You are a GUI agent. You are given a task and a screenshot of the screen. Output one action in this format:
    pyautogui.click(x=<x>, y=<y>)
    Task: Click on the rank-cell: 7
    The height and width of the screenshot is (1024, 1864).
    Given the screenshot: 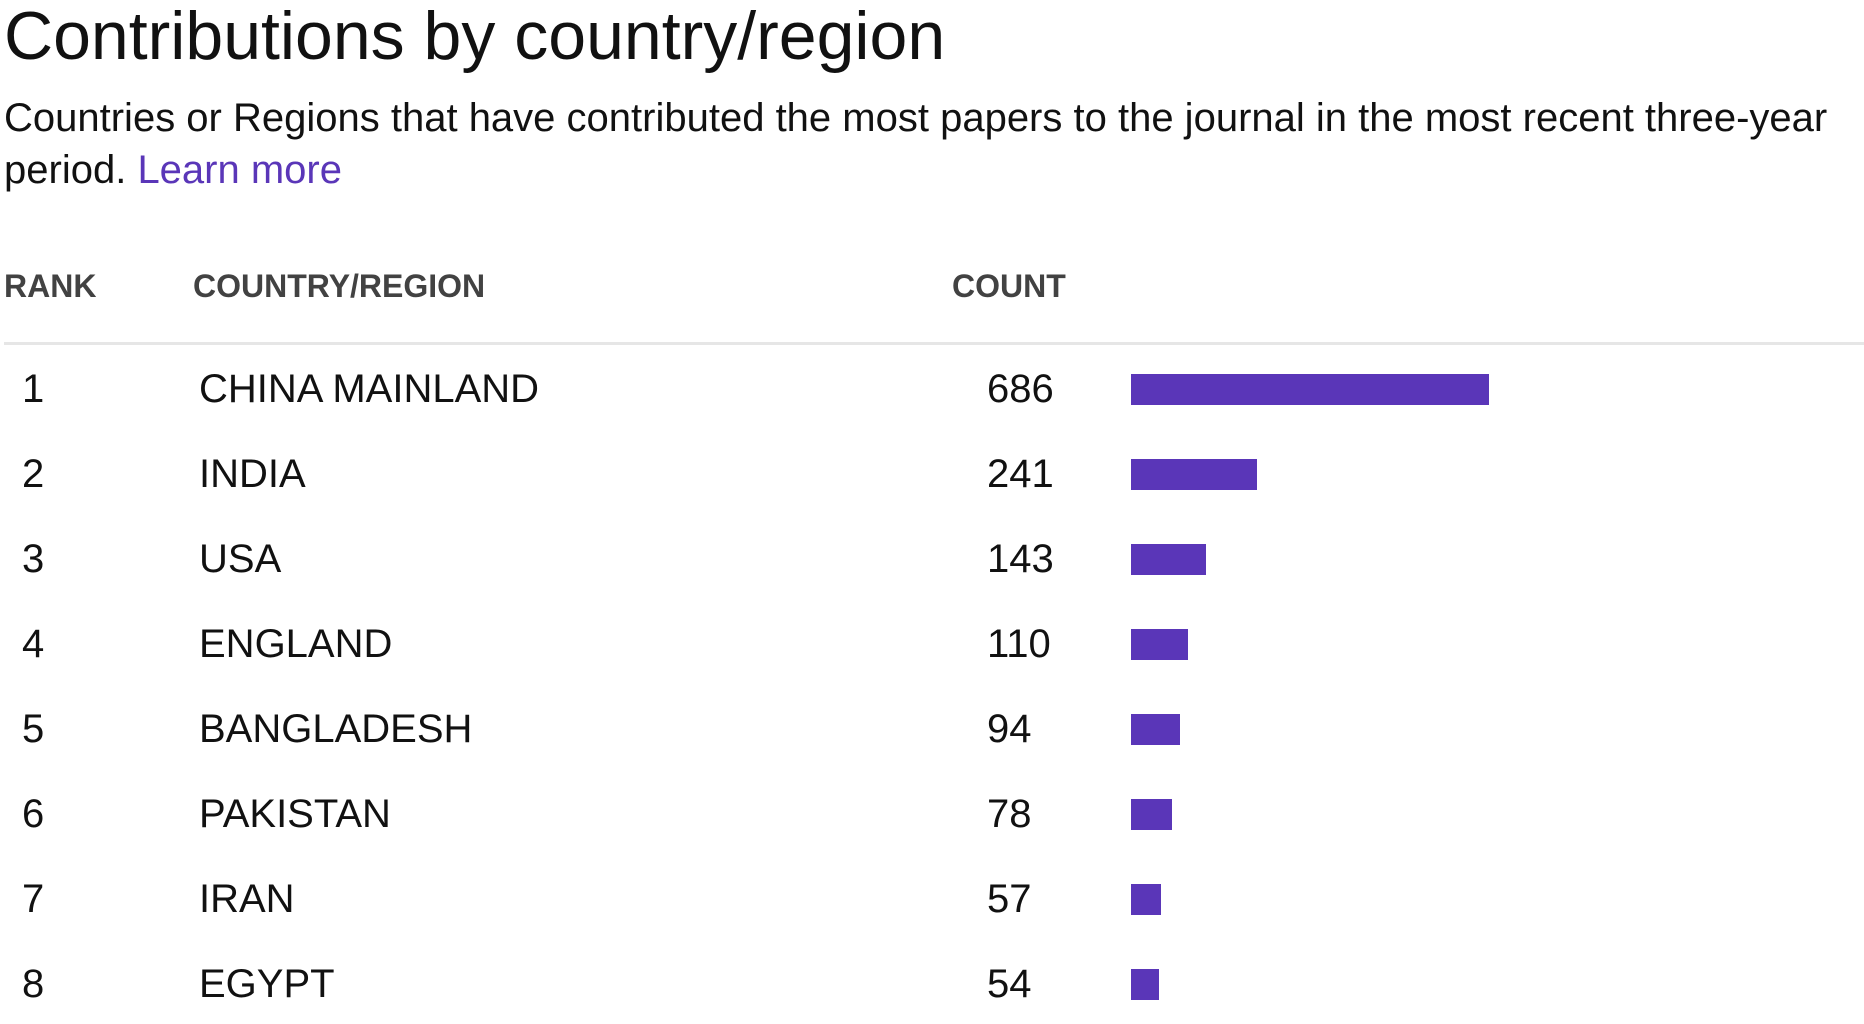 What is the action you would take?
    pyautogui.click(x=33, y=899)
    